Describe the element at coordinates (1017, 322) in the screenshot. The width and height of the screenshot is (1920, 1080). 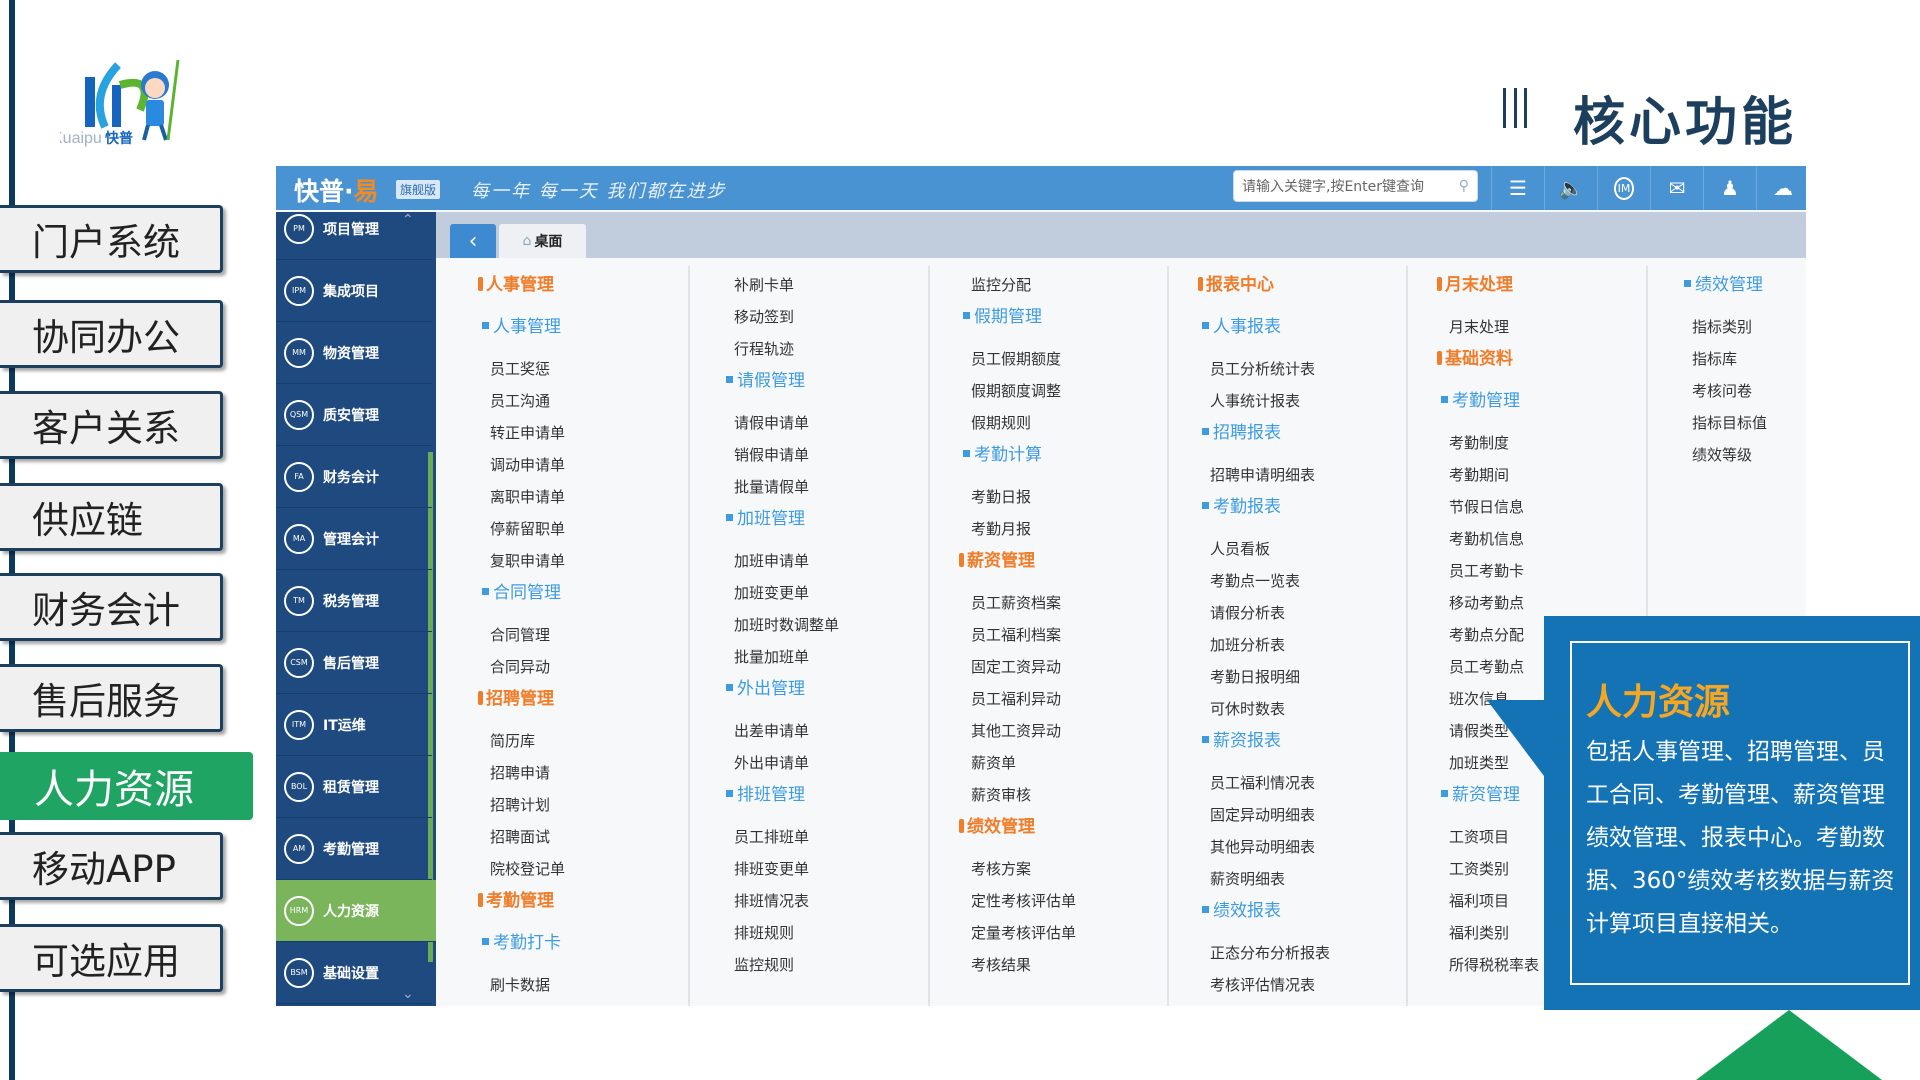
I see `menu-subgroup: 假期管理` at that location.